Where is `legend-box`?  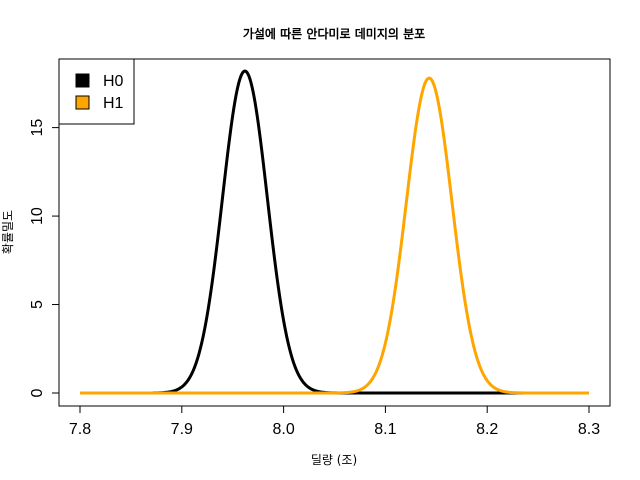
legend-box is located at coordinates (96, 91).